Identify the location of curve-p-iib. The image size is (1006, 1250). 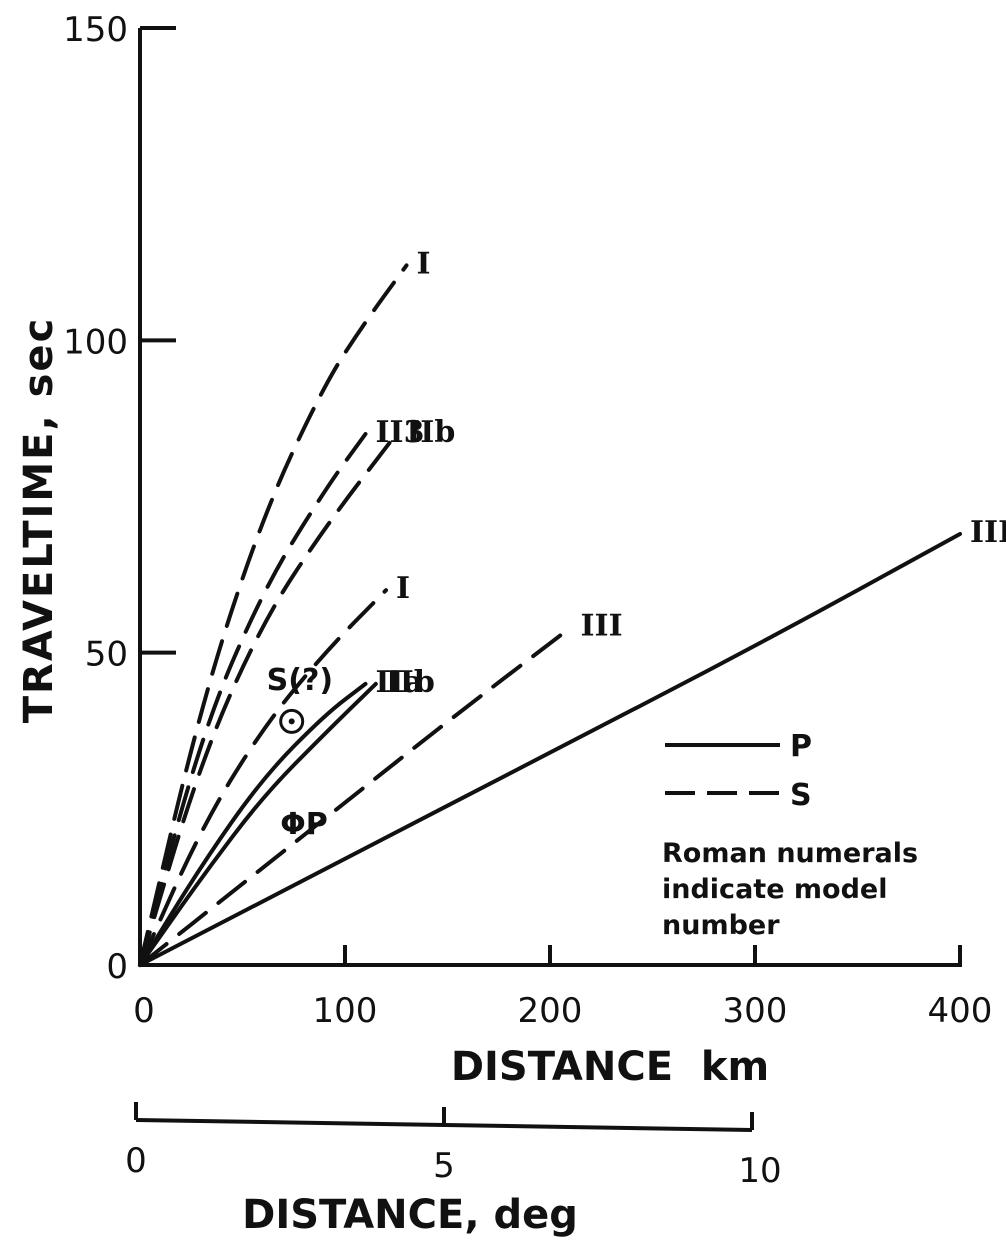
(258, 824).